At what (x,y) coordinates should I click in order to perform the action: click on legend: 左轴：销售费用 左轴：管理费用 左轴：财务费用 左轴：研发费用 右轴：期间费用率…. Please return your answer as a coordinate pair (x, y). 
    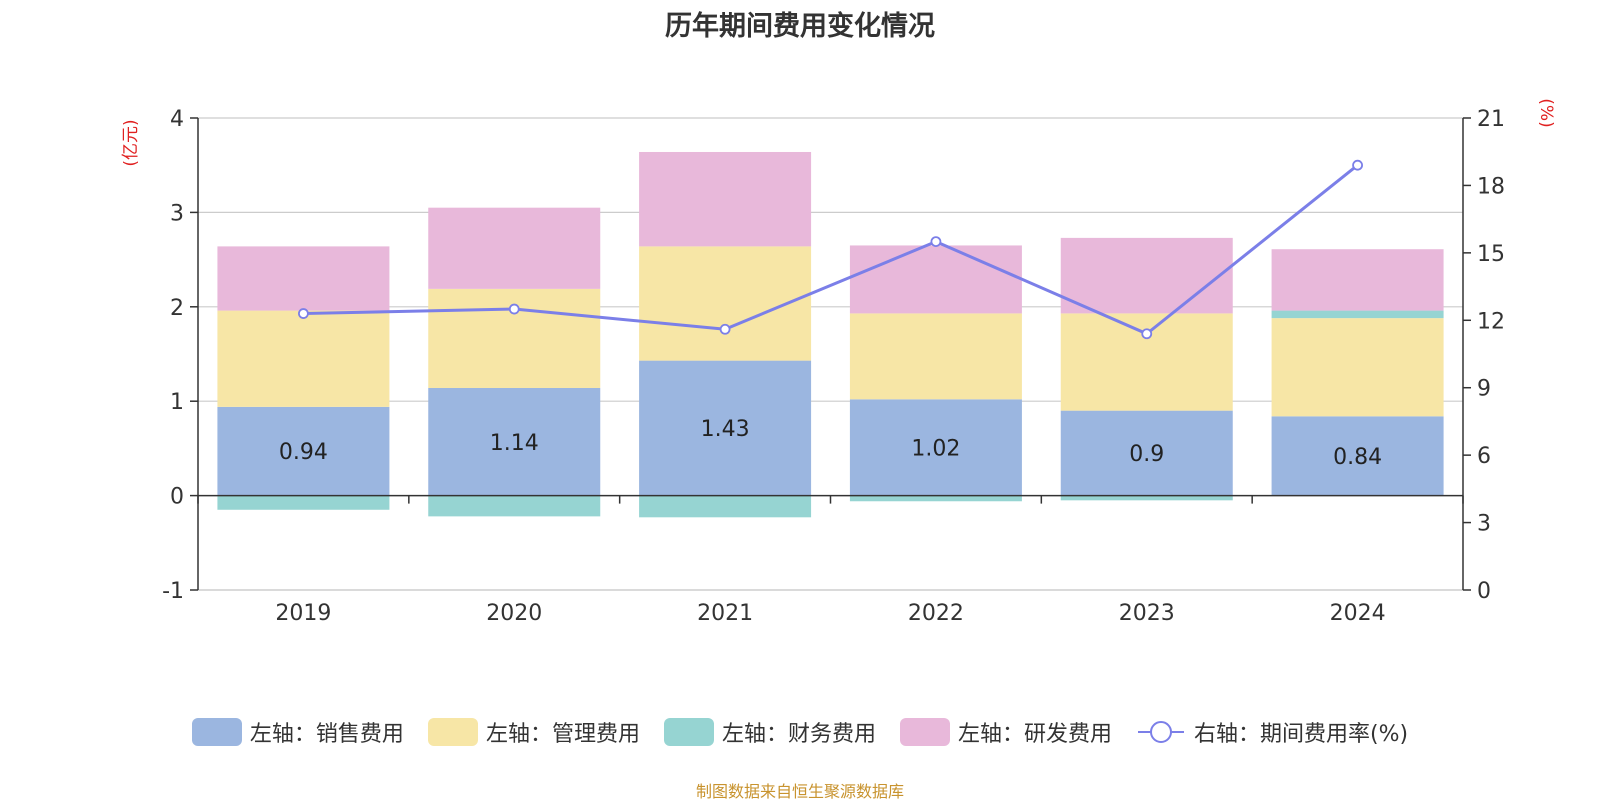
    Looking at the image, I should click on (800, 732).